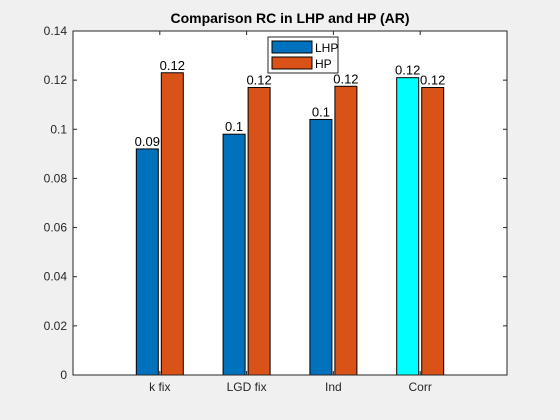 The image size is (560, 420). What do you see at coordinates (56, 326) in the screenshot?
I see `y-tick-label: 0.02` at bounding box center [56, 326].